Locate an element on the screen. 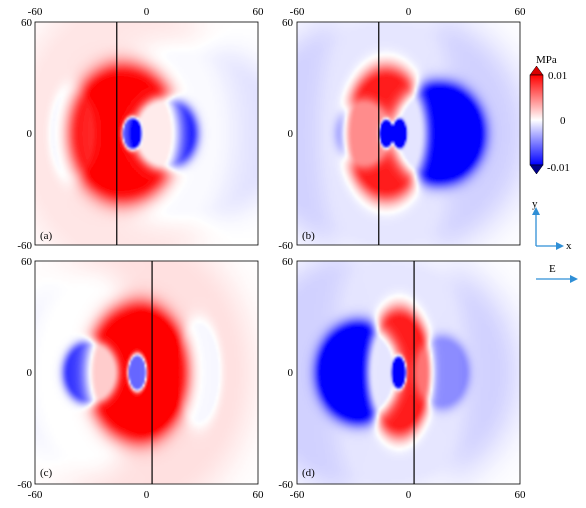 Image resolution: width=586 pixels, height=508 pixels. panel-b-xtick-mid: 0 is located at coordinates (409, 12).